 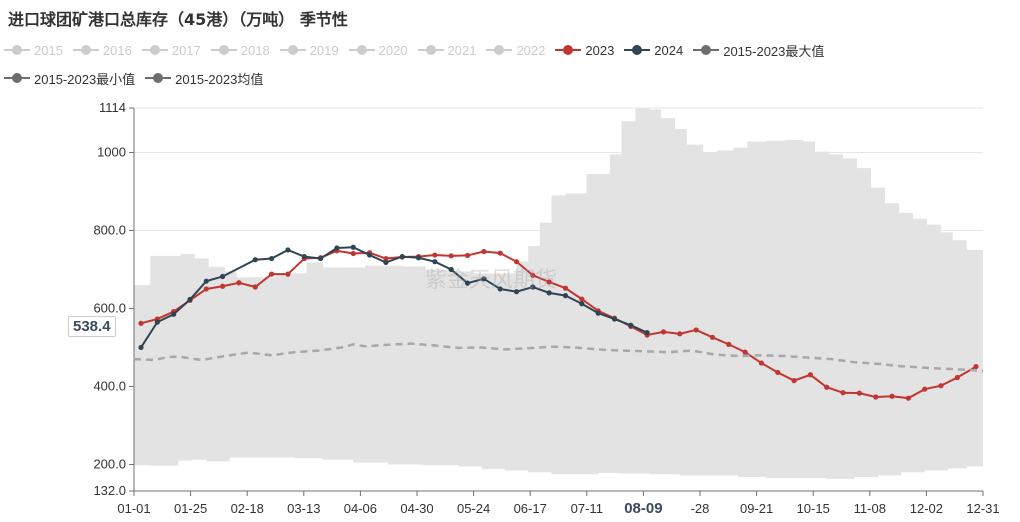 What do you see at coordinates (515, 50) in the screenshot?
I see `legend-item-2022: 2022` at bounding box center [515, 50].